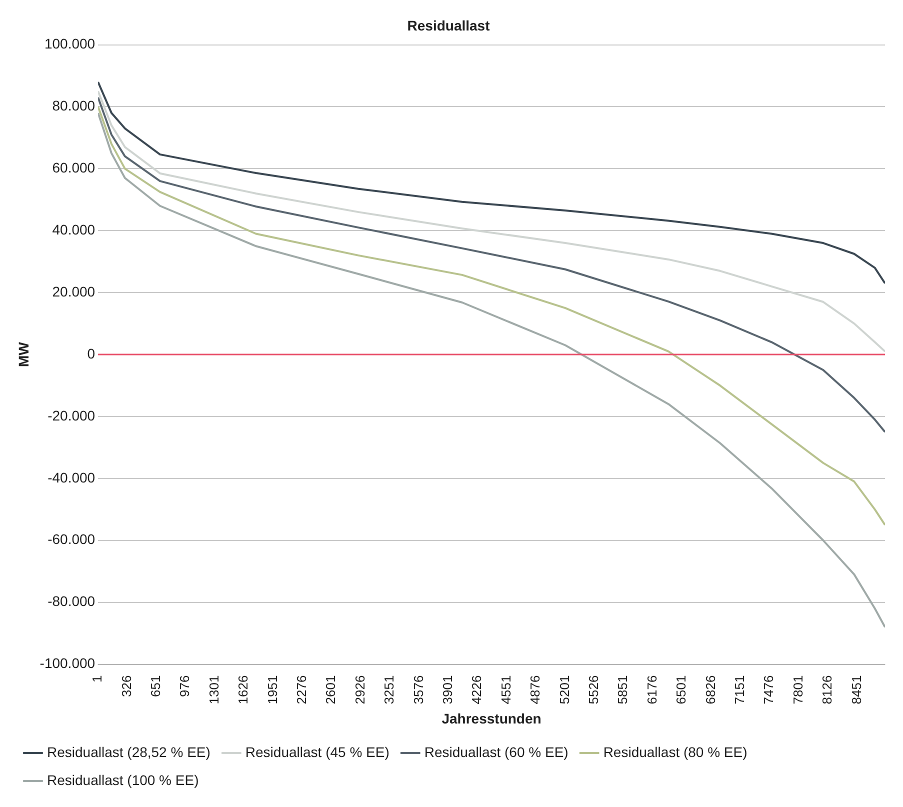 This screenshot has width=903, height=807. Describe the element at coordinates (448, 25) in the screenshot. I see `chart-title: Residuallast` at that location.